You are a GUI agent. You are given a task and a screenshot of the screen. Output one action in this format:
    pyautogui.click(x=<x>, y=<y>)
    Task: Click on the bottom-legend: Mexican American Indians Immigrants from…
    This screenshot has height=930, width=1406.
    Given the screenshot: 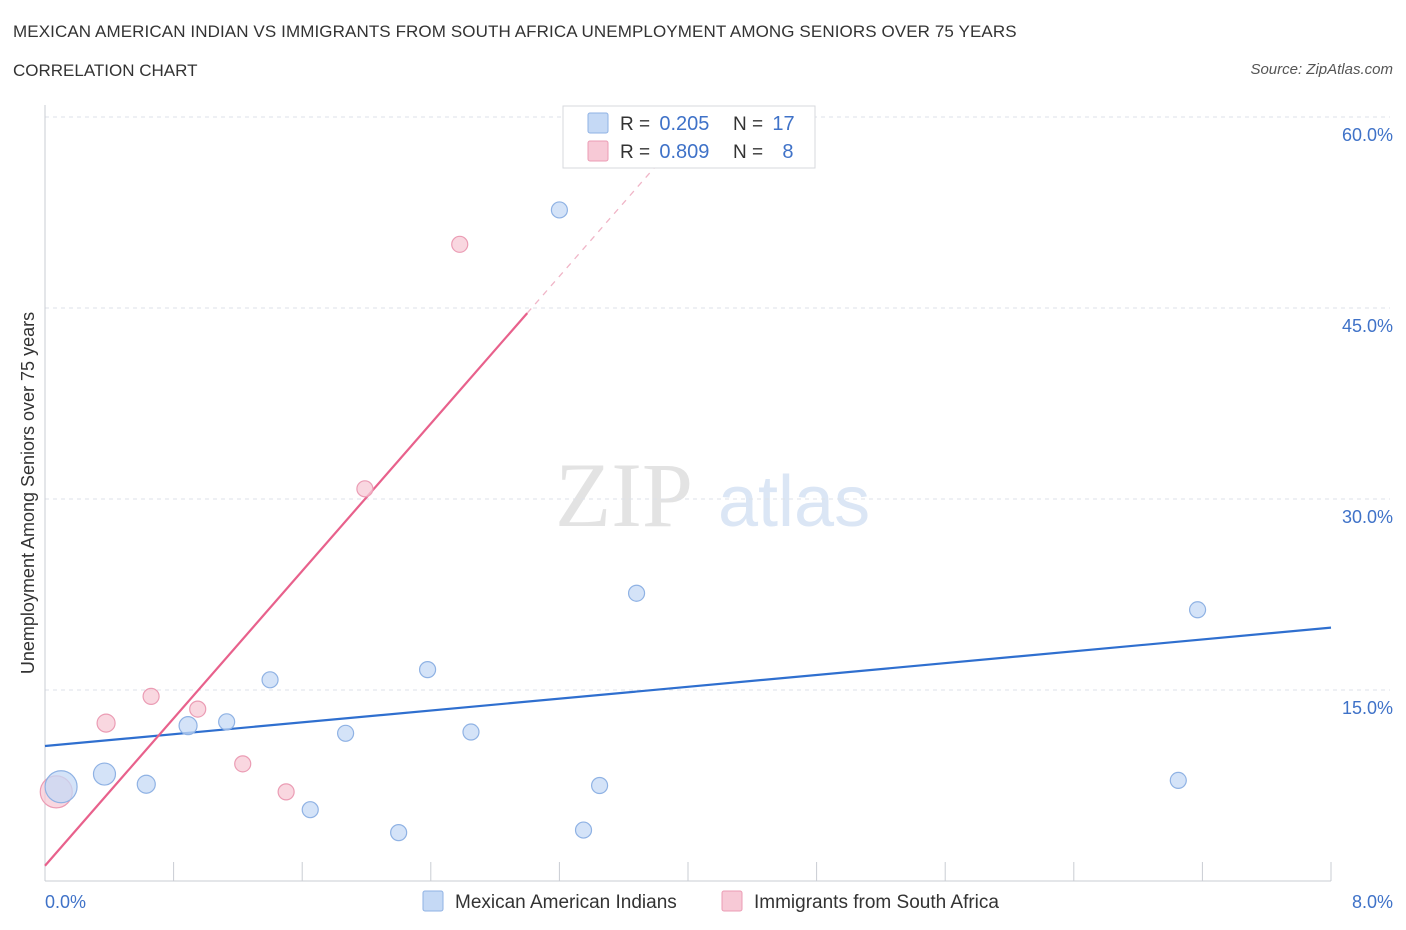 What is the action you would take?
    pyautogui.click(x=710, y=901)
    